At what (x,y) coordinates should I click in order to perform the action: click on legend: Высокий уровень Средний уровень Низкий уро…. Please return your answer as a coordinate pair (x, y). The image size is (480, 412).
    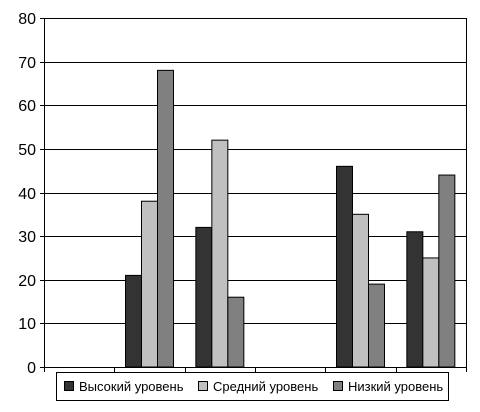
    Looking at the image, I should click on (252, 386).